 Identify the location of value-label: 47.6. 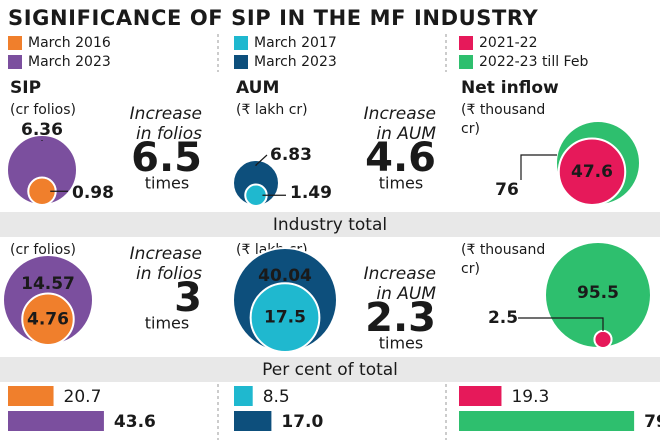
(592, 172).